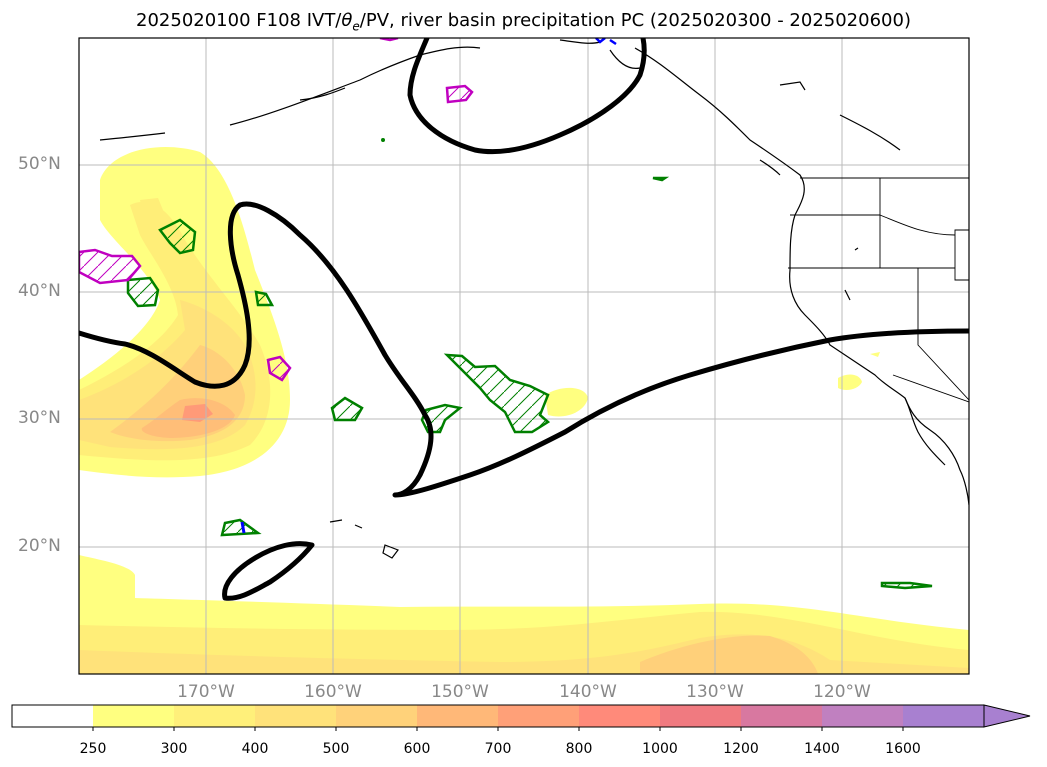 Image resolution: width=1047 pixels, height=767 pixels. Describe the element at coordinates (39, 164) in the screenshot. I see `lat-label-50n: 50°N` at that location.